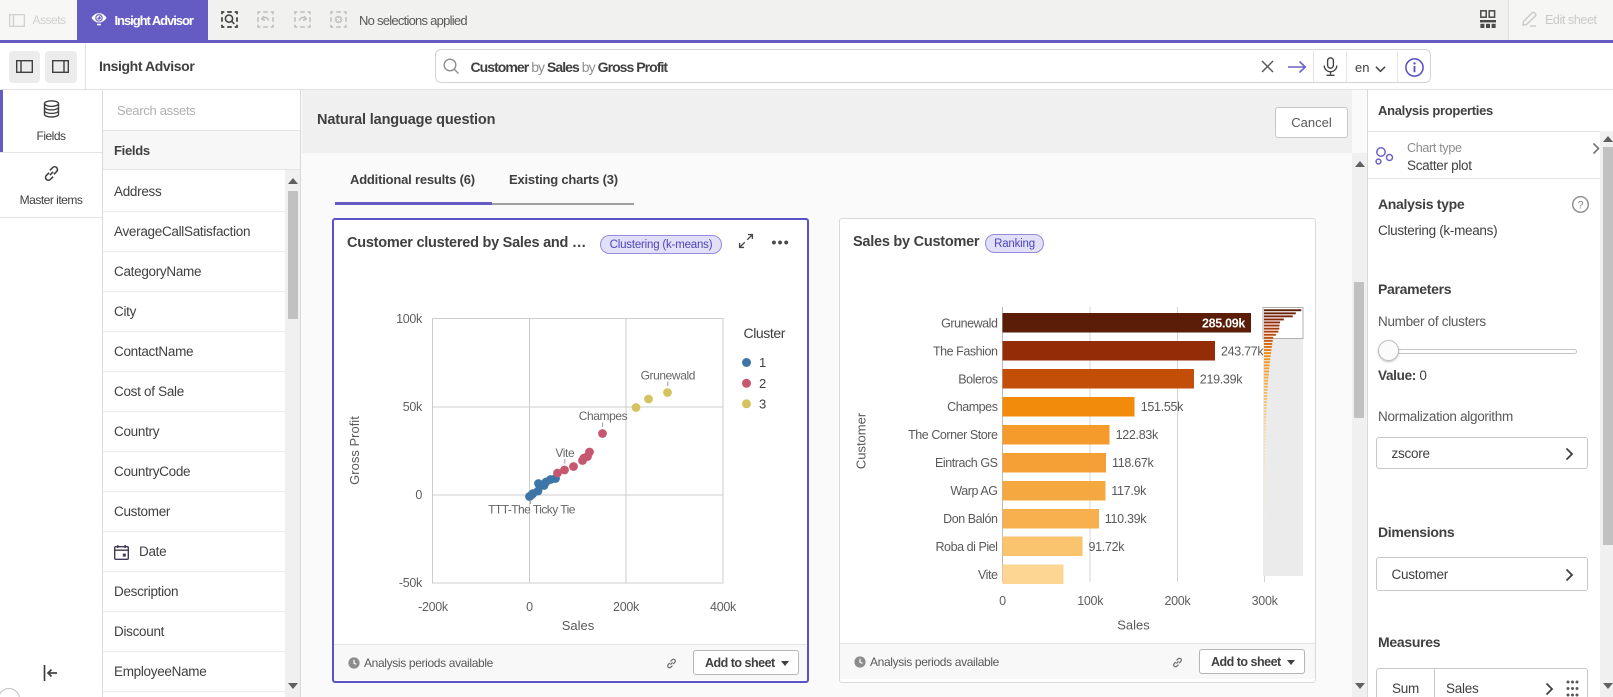 The image size is (1613, 697). I want to click on svg-text: Gross Profit, so click(354, 450).